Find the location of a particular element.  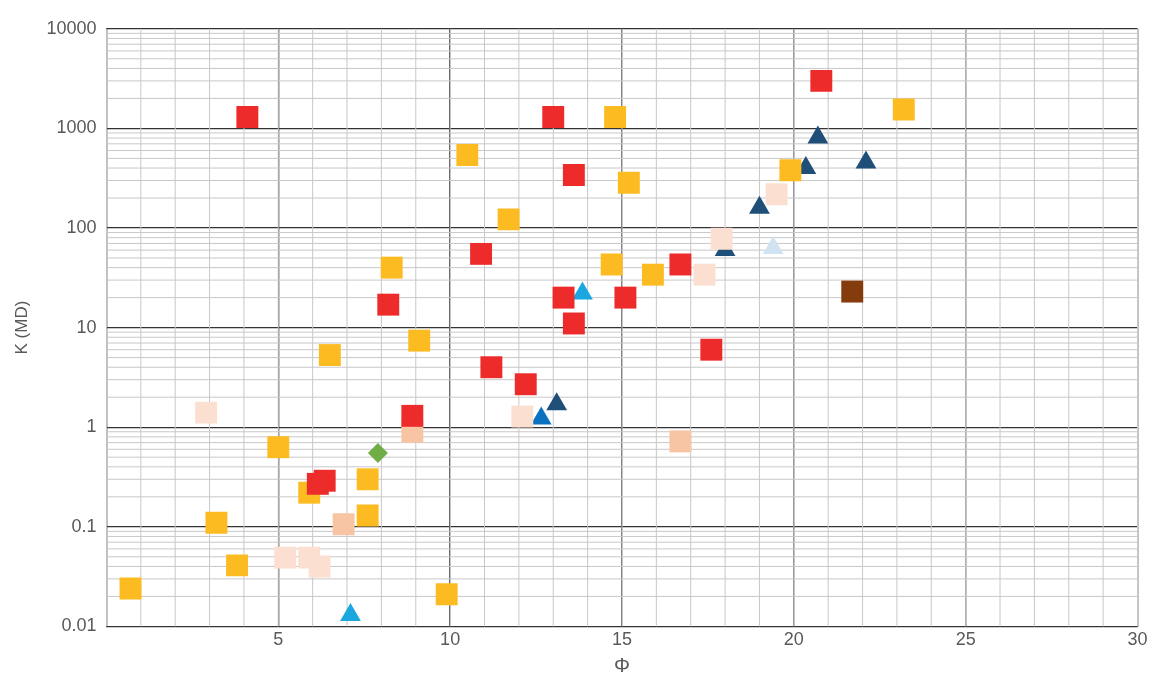

x-axis-title: Φ is located at coordinates (621, 664).